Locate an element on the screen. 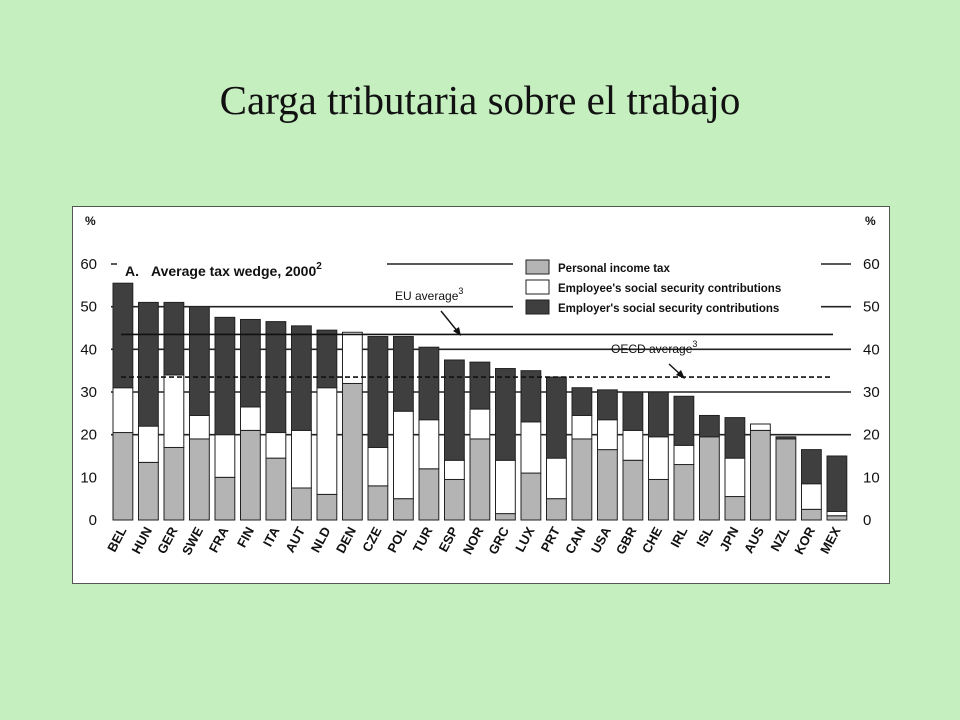 The height and width of the screenshot is (720, 960). panel-title: Average tax wedge, 20002 is located at coordinates (236, 270).